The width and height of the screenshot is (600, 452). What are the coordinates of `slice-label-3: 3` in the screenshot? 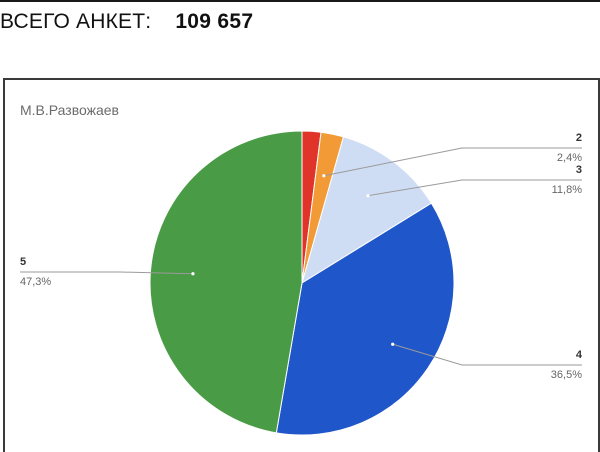 It's located at (579, 170).